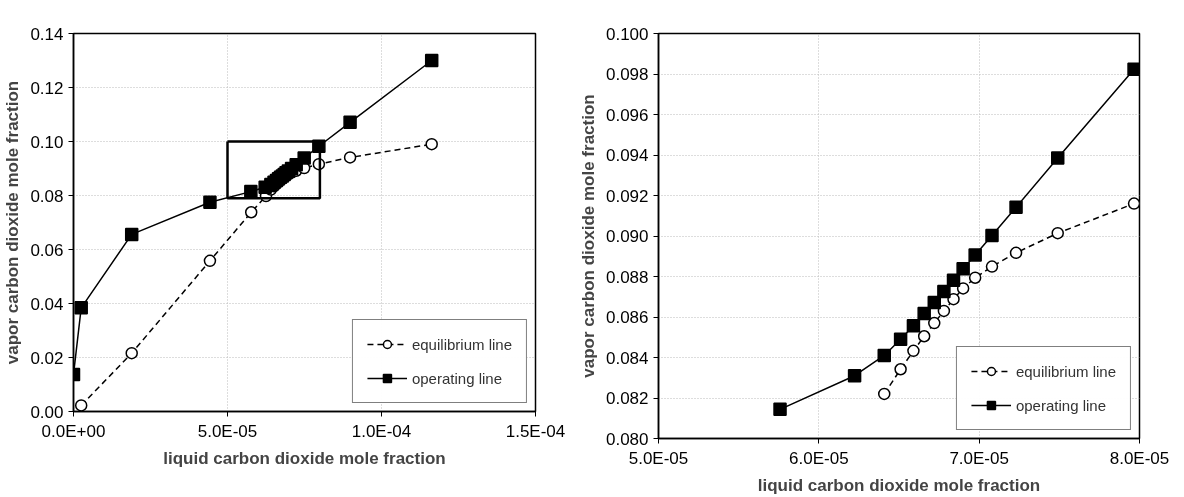 Image resolution: width=1184 pixels, height=497 pixels. I want to click on y-tick-label: 0.100, so click(627, 34).